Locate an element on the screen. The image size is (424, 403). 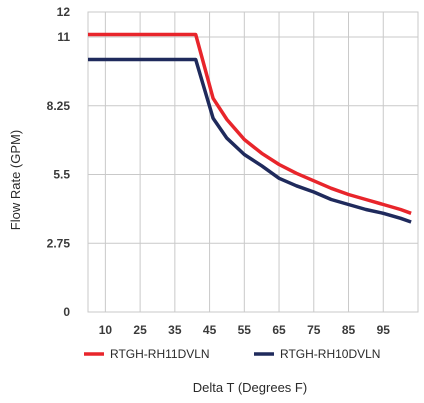
x-tick-label: 35 is located at coordinates (175, 330).